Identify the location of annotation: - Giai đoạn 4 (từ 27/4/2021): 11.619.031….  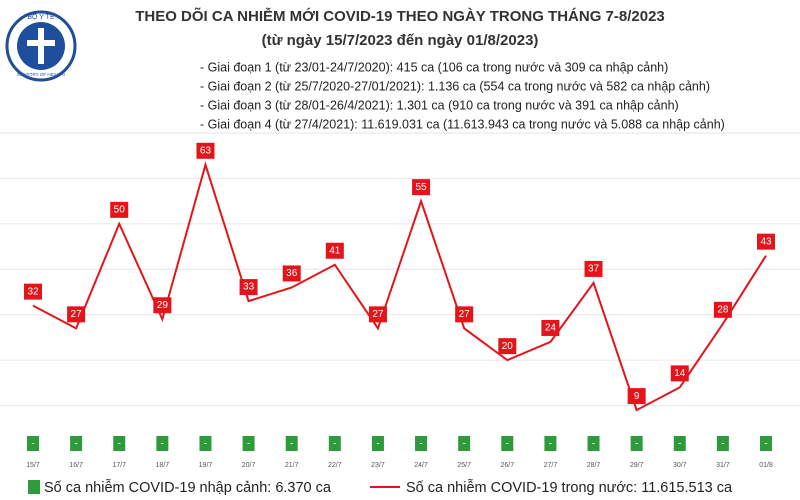
(462, 124).